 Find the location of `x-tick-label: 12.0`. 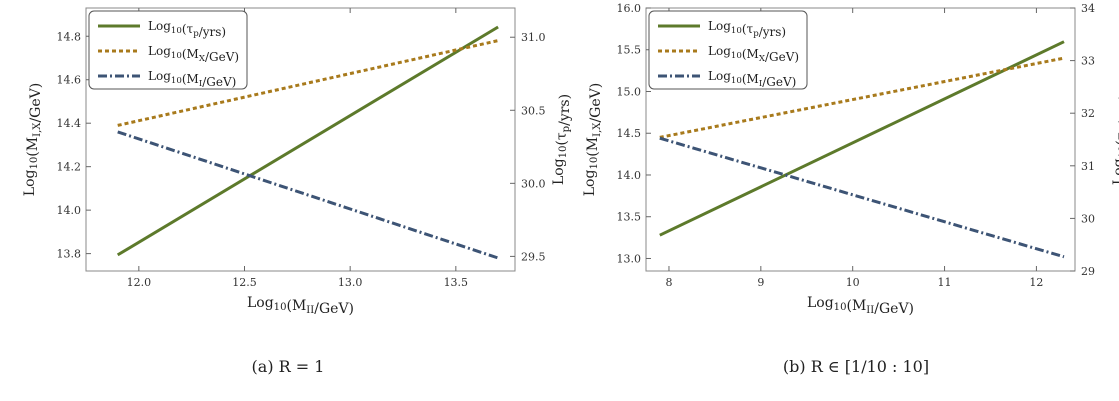

x-tick-label: 12.0 is located at coordinates (139, 282).